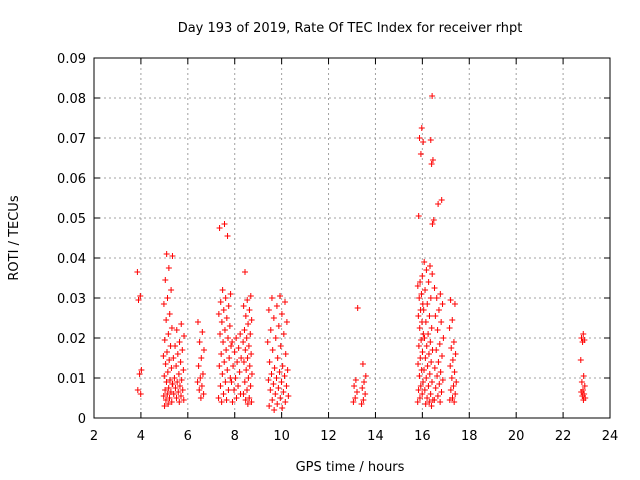 Image resolution: width=640 pixels, height=480 pixels. I want to click on x-tick-label: 12, so click(328, 436).